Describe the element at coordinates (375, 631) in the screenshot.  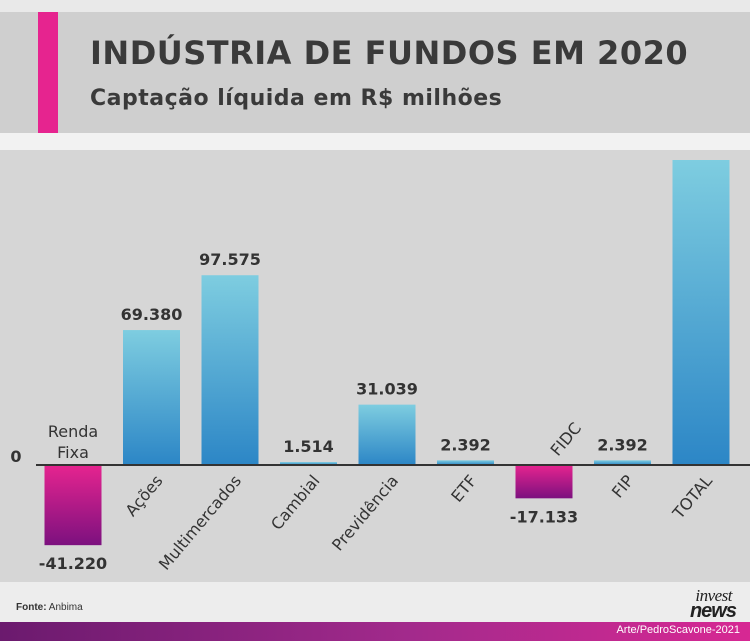
I see `bottom-bar: Arte/PedroScavone-2021` at that location.